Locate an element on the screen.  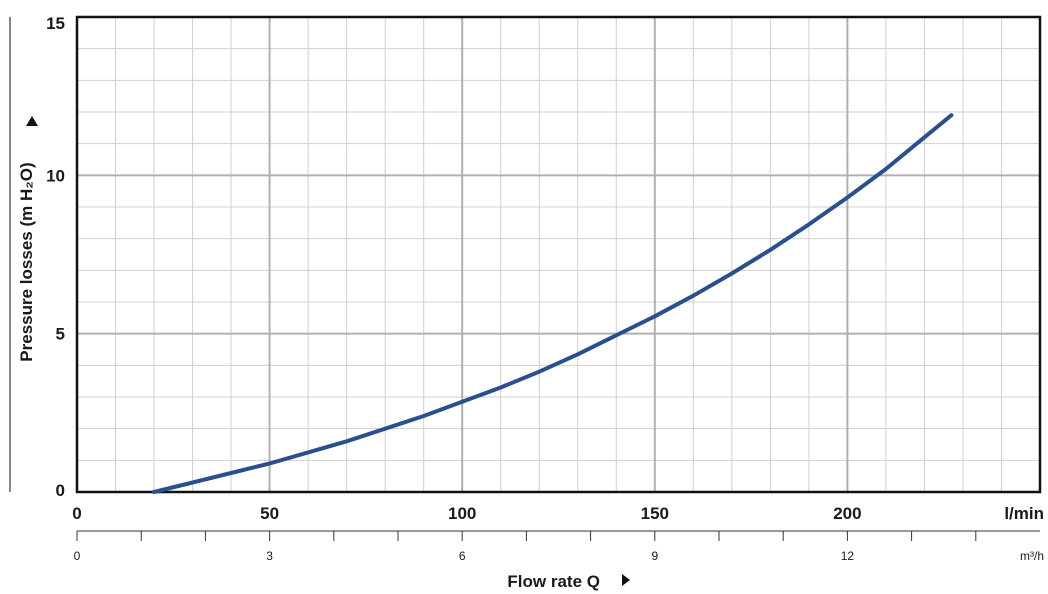
x-tick-label-secondary: 6 is located at coordinates (462, 556).